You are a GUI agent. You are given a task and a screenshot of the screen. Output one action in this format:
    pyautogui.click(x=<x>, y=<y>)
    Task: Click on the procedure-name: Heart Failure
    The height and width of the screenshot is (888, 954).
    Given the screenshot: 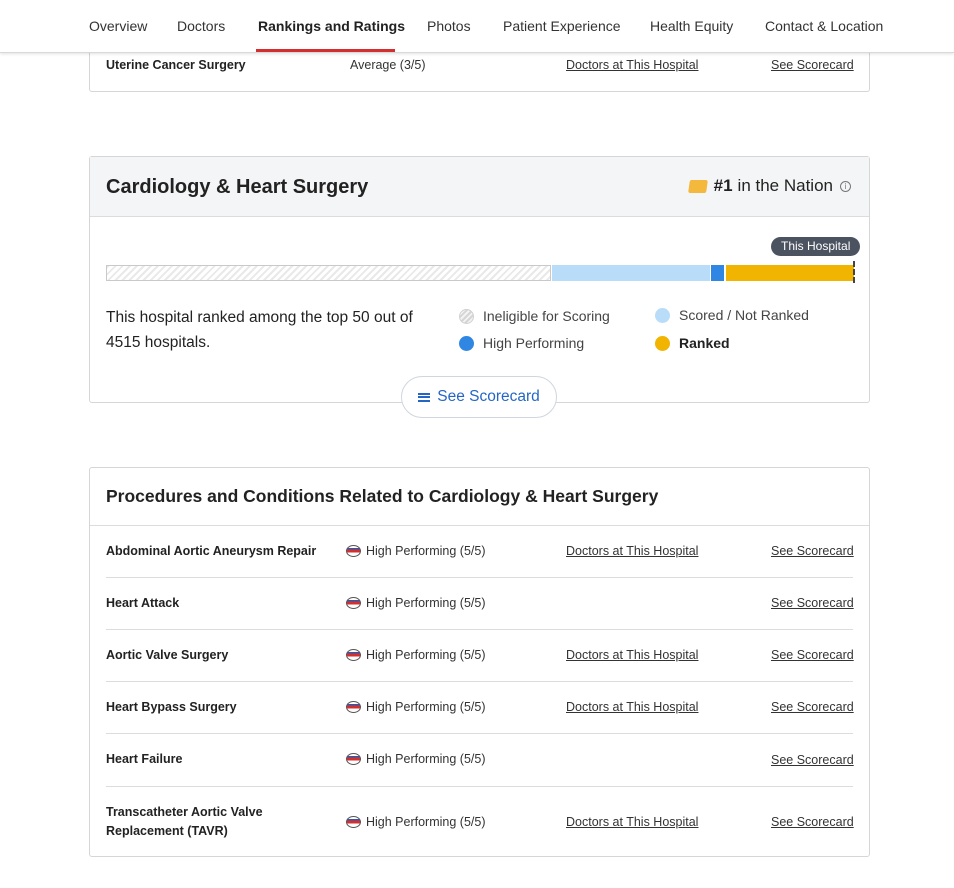 What is the action you would take?
    pyautogui.click(x=144, y=759)
    